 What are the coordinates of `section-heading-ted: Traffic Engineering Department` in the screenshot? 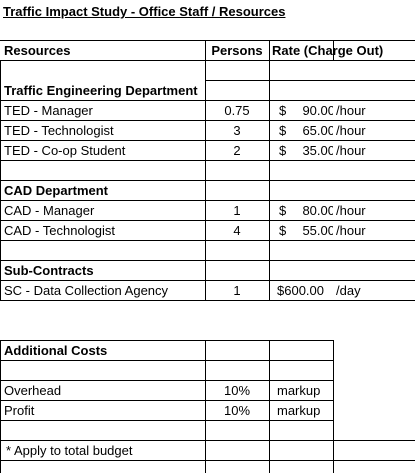 It's located at (101, 90).